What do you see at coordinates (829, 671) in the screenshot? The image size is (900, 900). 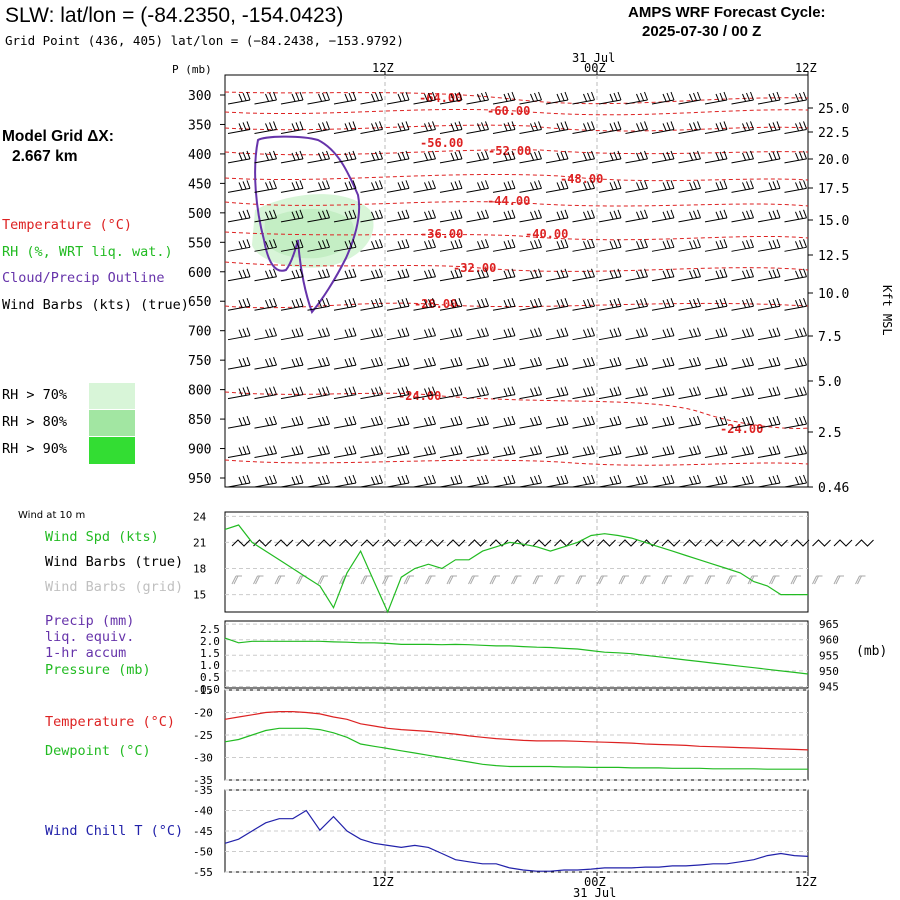 I see `pressure-tick-label: 950` at bounding box center [829, 671].